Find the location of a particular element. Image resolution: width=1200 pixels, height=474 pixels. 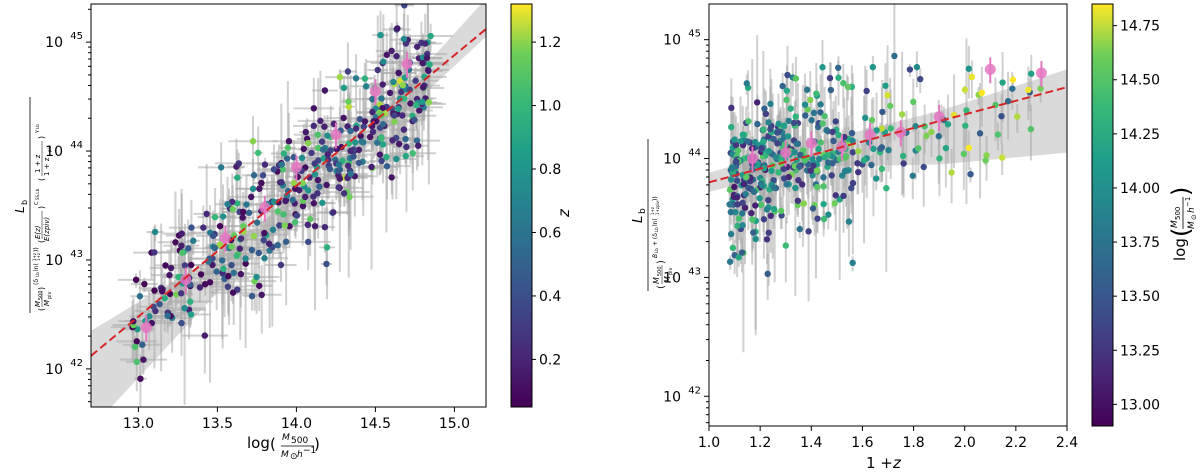

right-colorbar-tick-label: 13.75 is located at coordinates (1140, 243).